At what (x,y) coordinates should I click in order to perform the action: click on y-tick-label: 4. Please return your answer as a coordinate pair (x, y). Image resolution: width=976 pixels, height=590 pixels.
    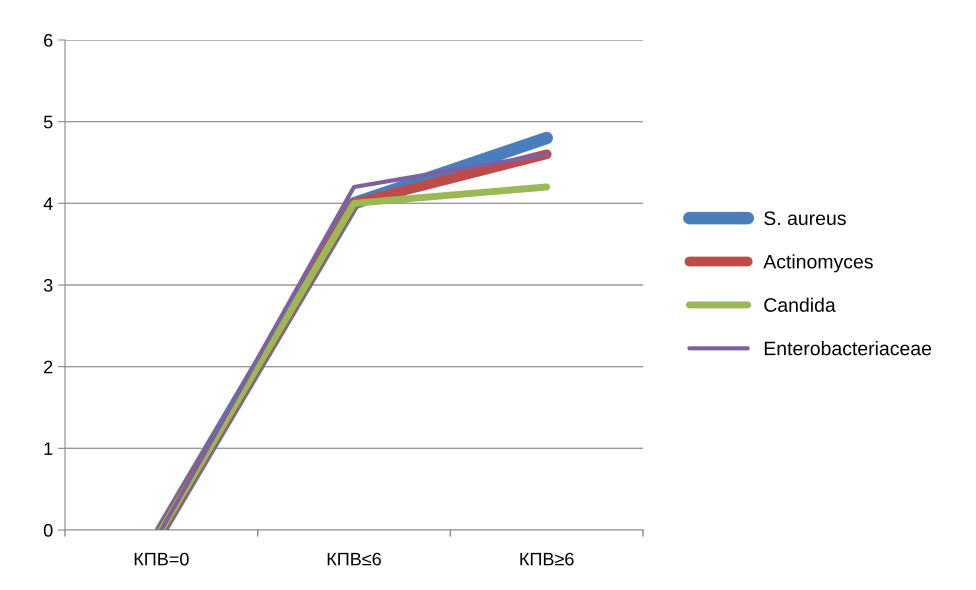
    Looking at the image, I should click on (48, 203).